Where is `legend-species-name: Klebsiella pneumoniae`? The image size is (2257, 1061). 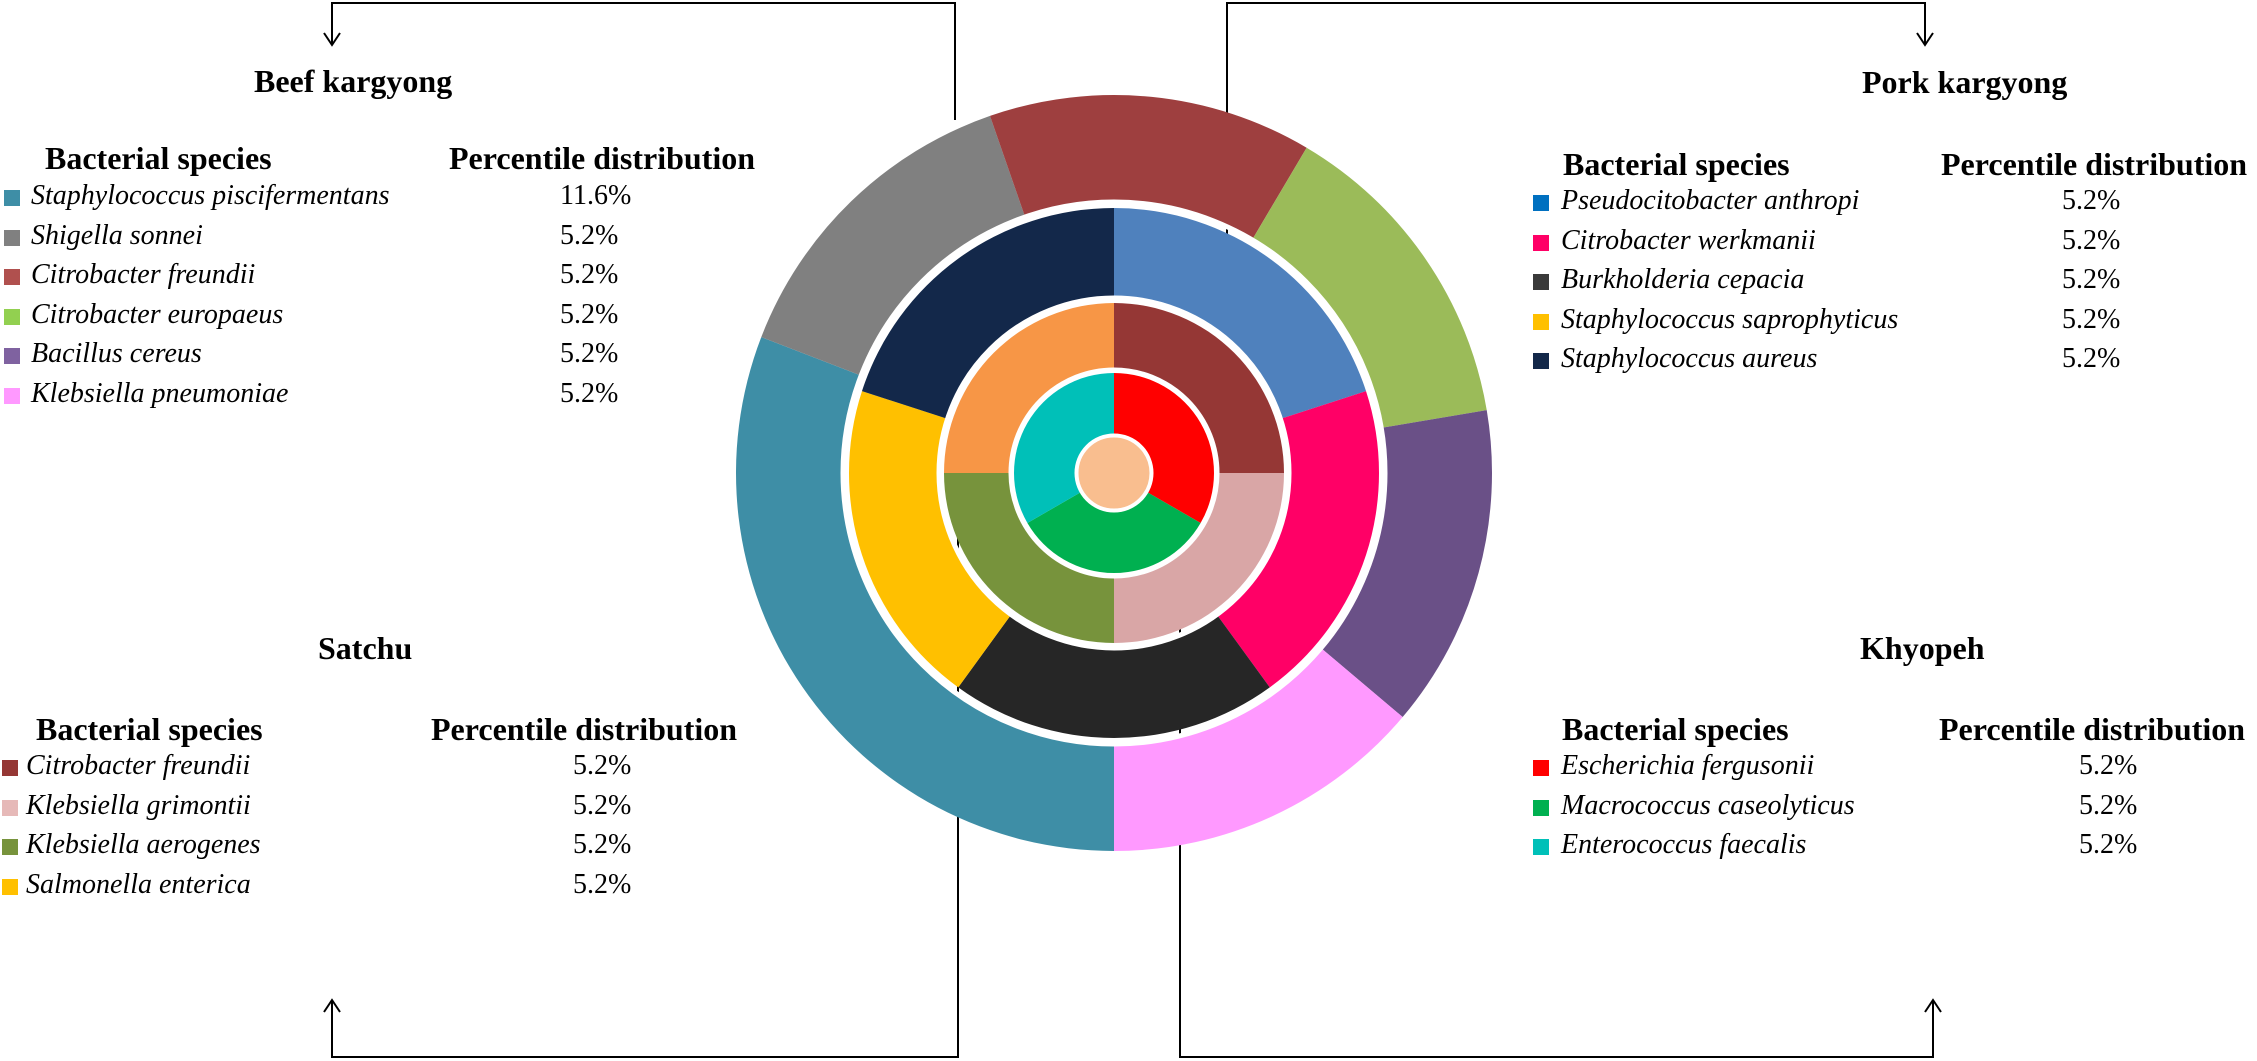 legend-species-name: Klebsiella pneumoniae is located at coordinates (160, 393).